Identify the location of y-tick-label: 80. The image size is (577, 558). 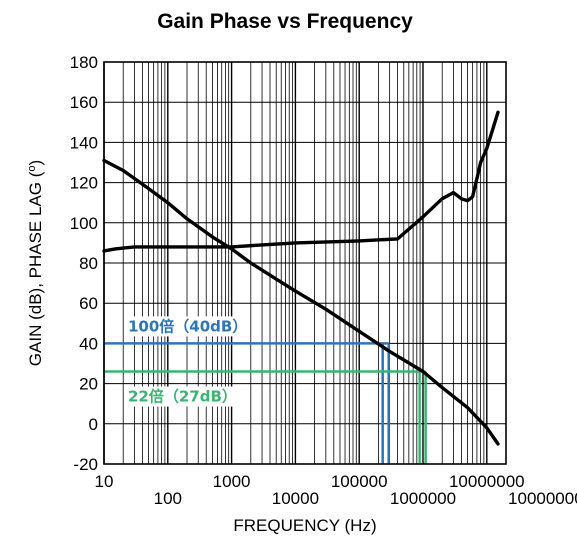
(88, 263).